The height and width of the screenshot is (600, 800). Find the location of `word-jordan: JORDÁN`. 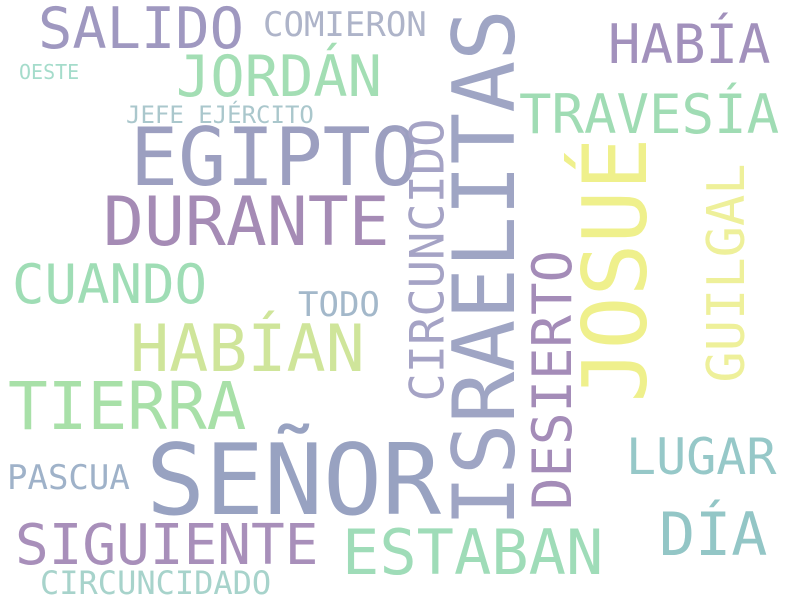

word-jordan: JORDÁN is located at coordinates (279, 77).